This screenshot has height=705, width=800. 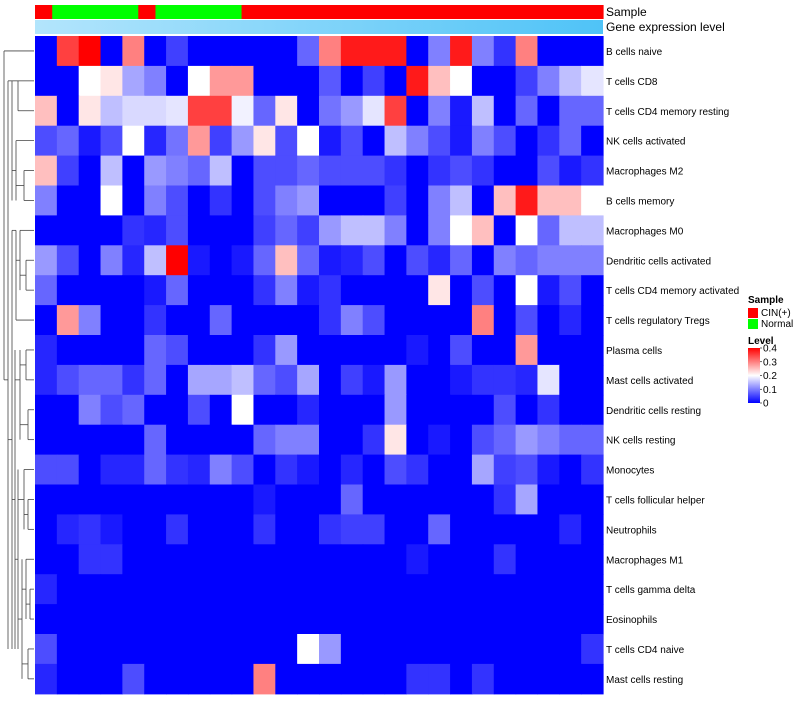 I want to click on legend-sample-items: CIN(+)Normal, so click(x=770, y=319).